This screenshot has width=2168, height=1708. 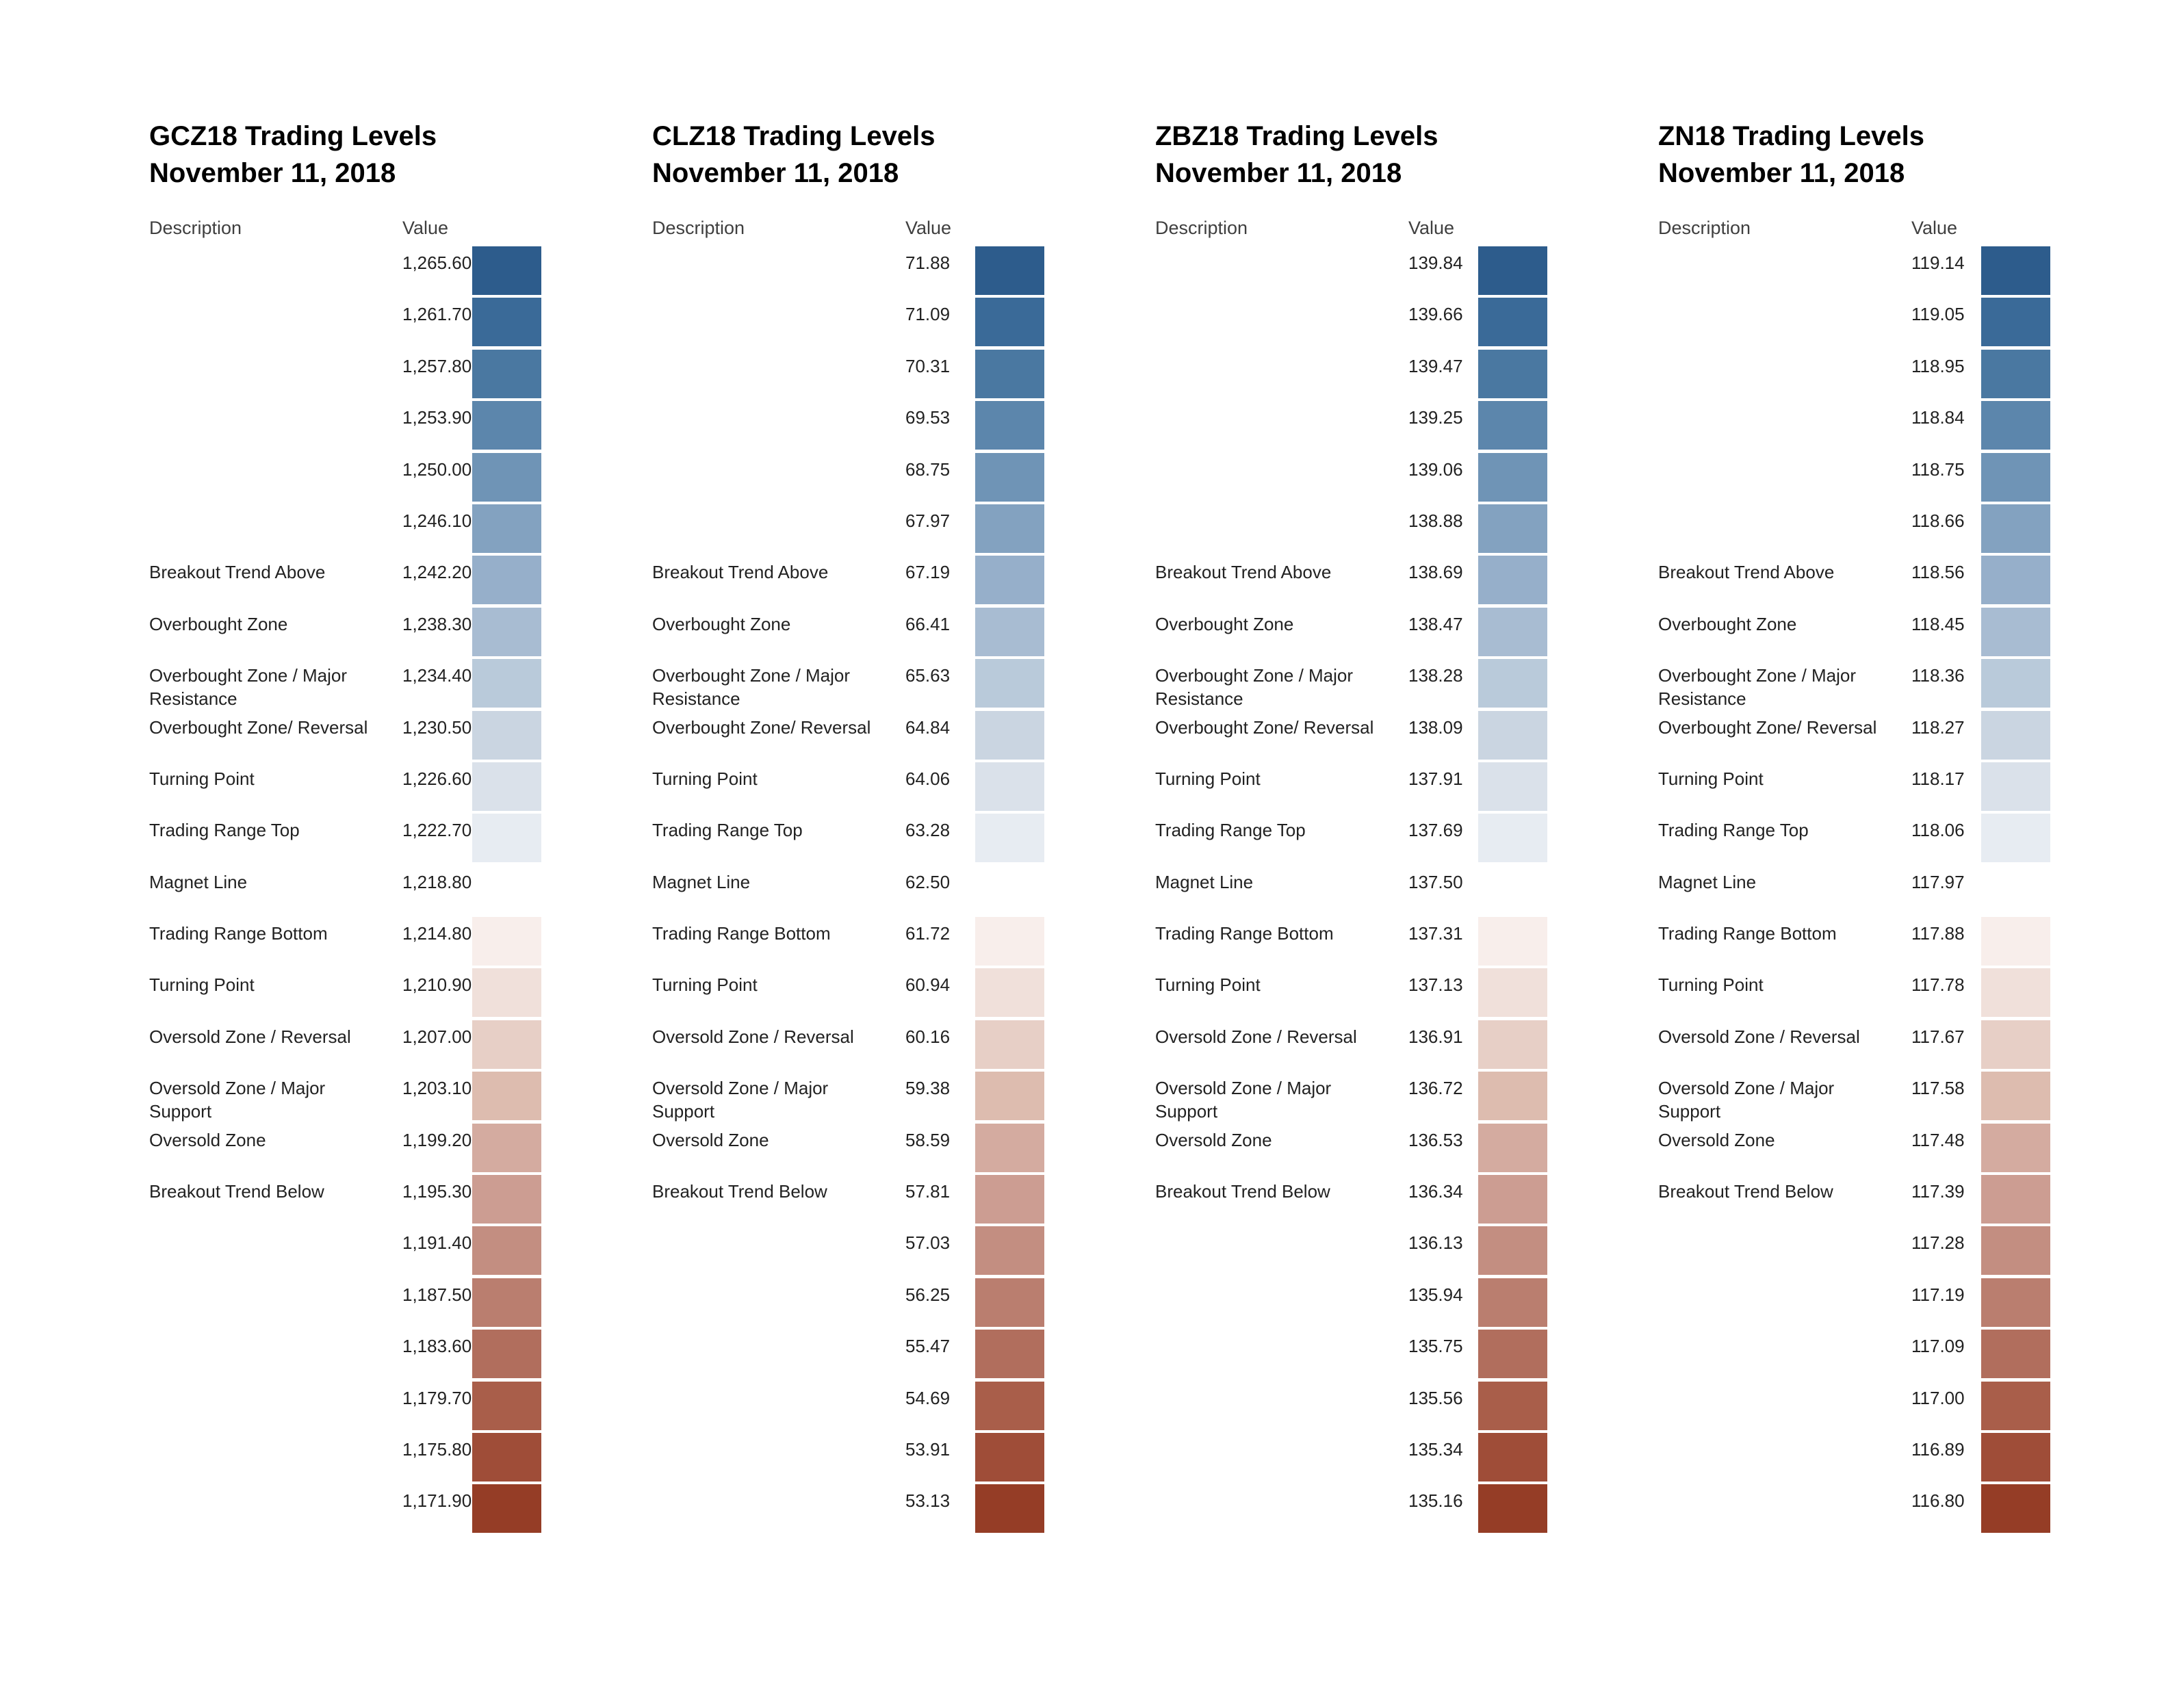 What do you see at coordinates (1758, 687) in the screenshot?
I see `description-cell: Overbought Zone / Major Resistance` at bounding box center [1758, 687].